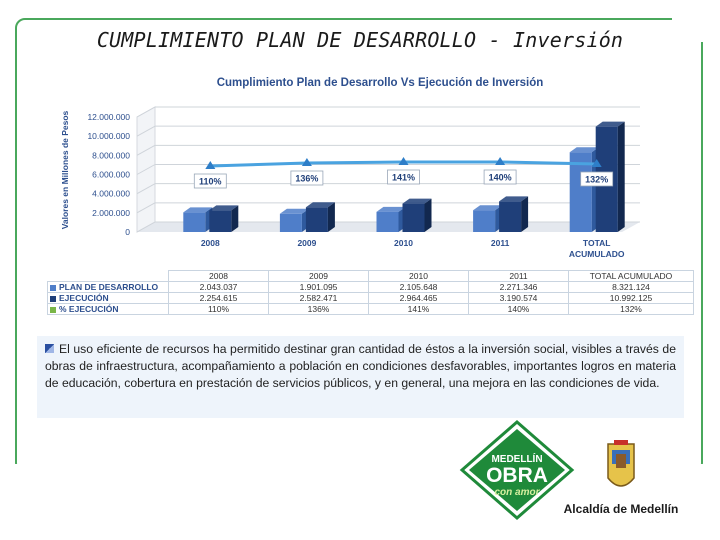 The height and width of the screenshot is (540, 720). Describe the element at coordinates (318, 309) in the screenshot. I see `table-cell: 136%` at that location.